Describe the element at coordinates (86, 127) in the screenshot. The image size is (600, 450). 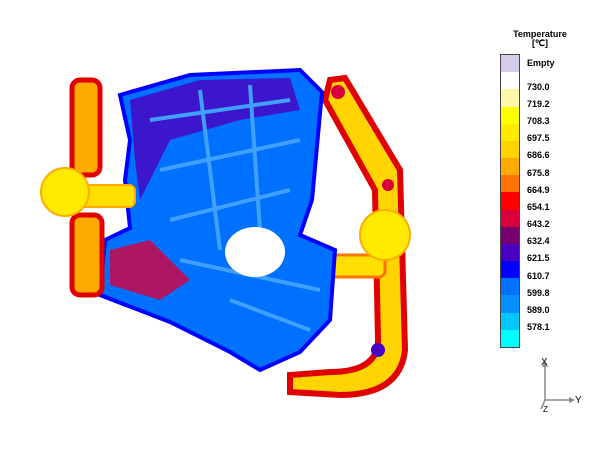
I see `left-upper-arm` at that location.